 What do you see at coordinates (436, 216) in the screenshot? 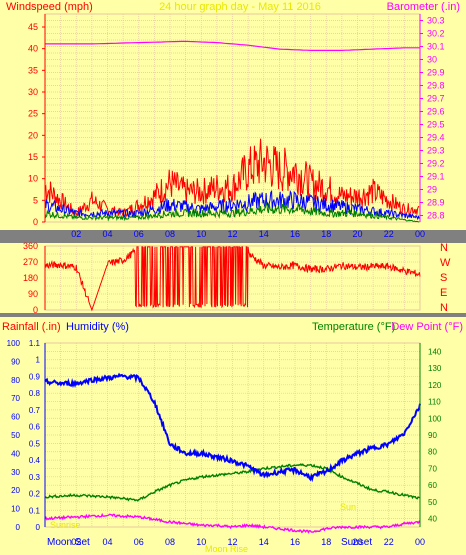
I see `barometer-tick-label: 28.8` at bounding box center [436, 216].